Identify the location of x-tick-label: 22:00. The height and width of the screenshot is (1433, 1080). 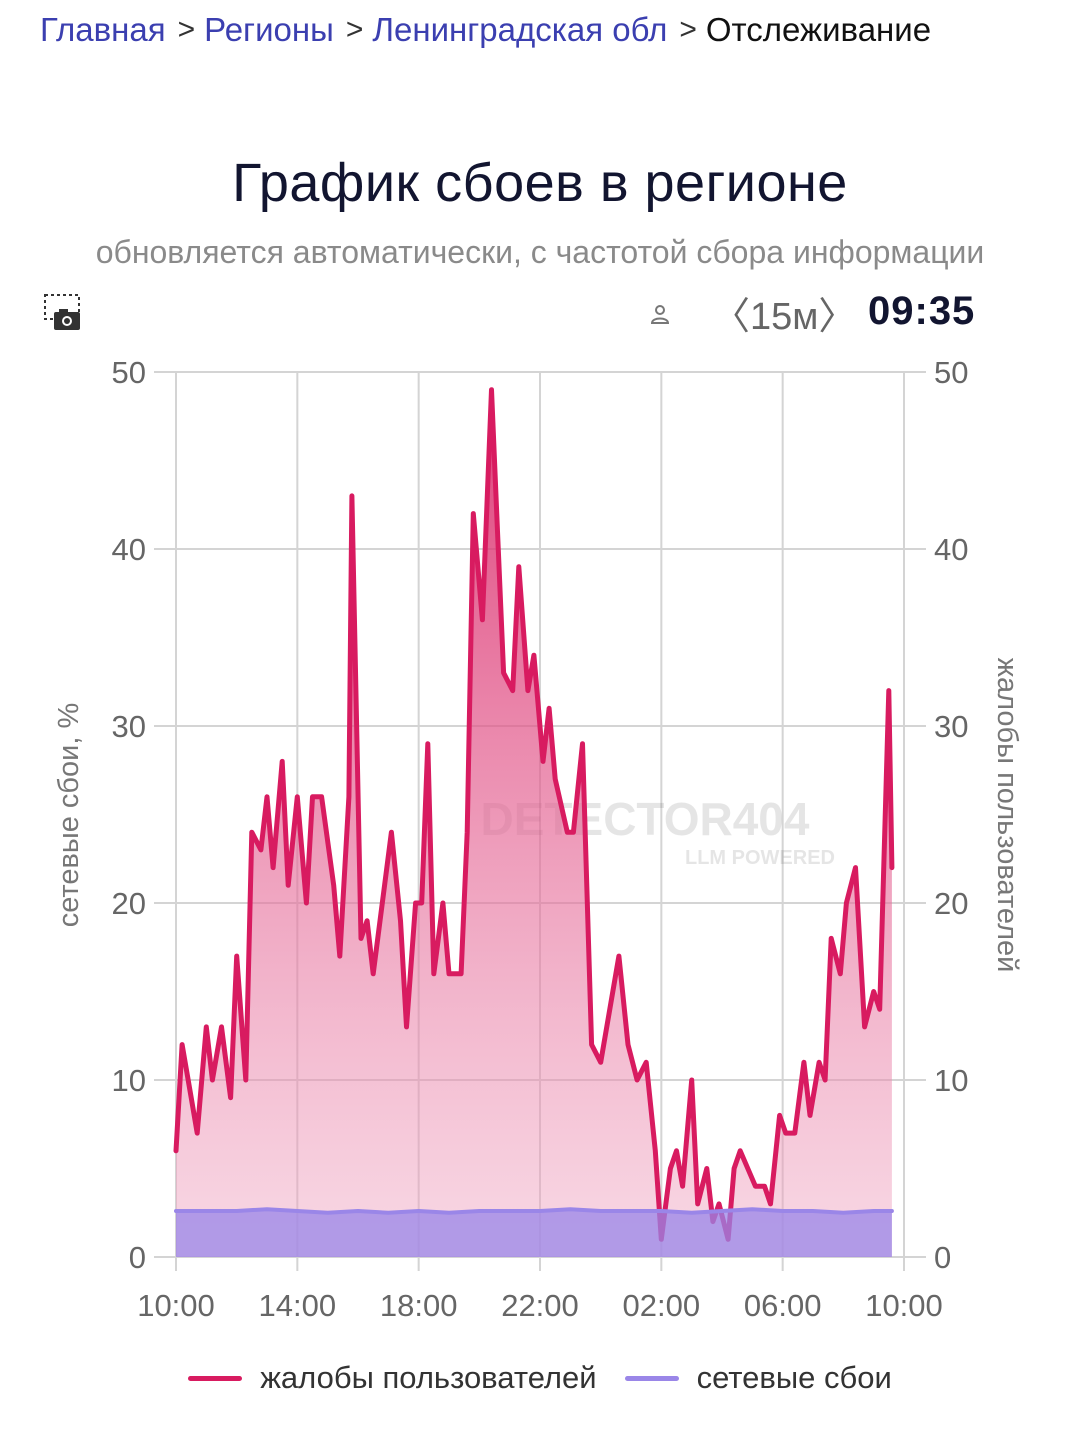
(540, 1305).